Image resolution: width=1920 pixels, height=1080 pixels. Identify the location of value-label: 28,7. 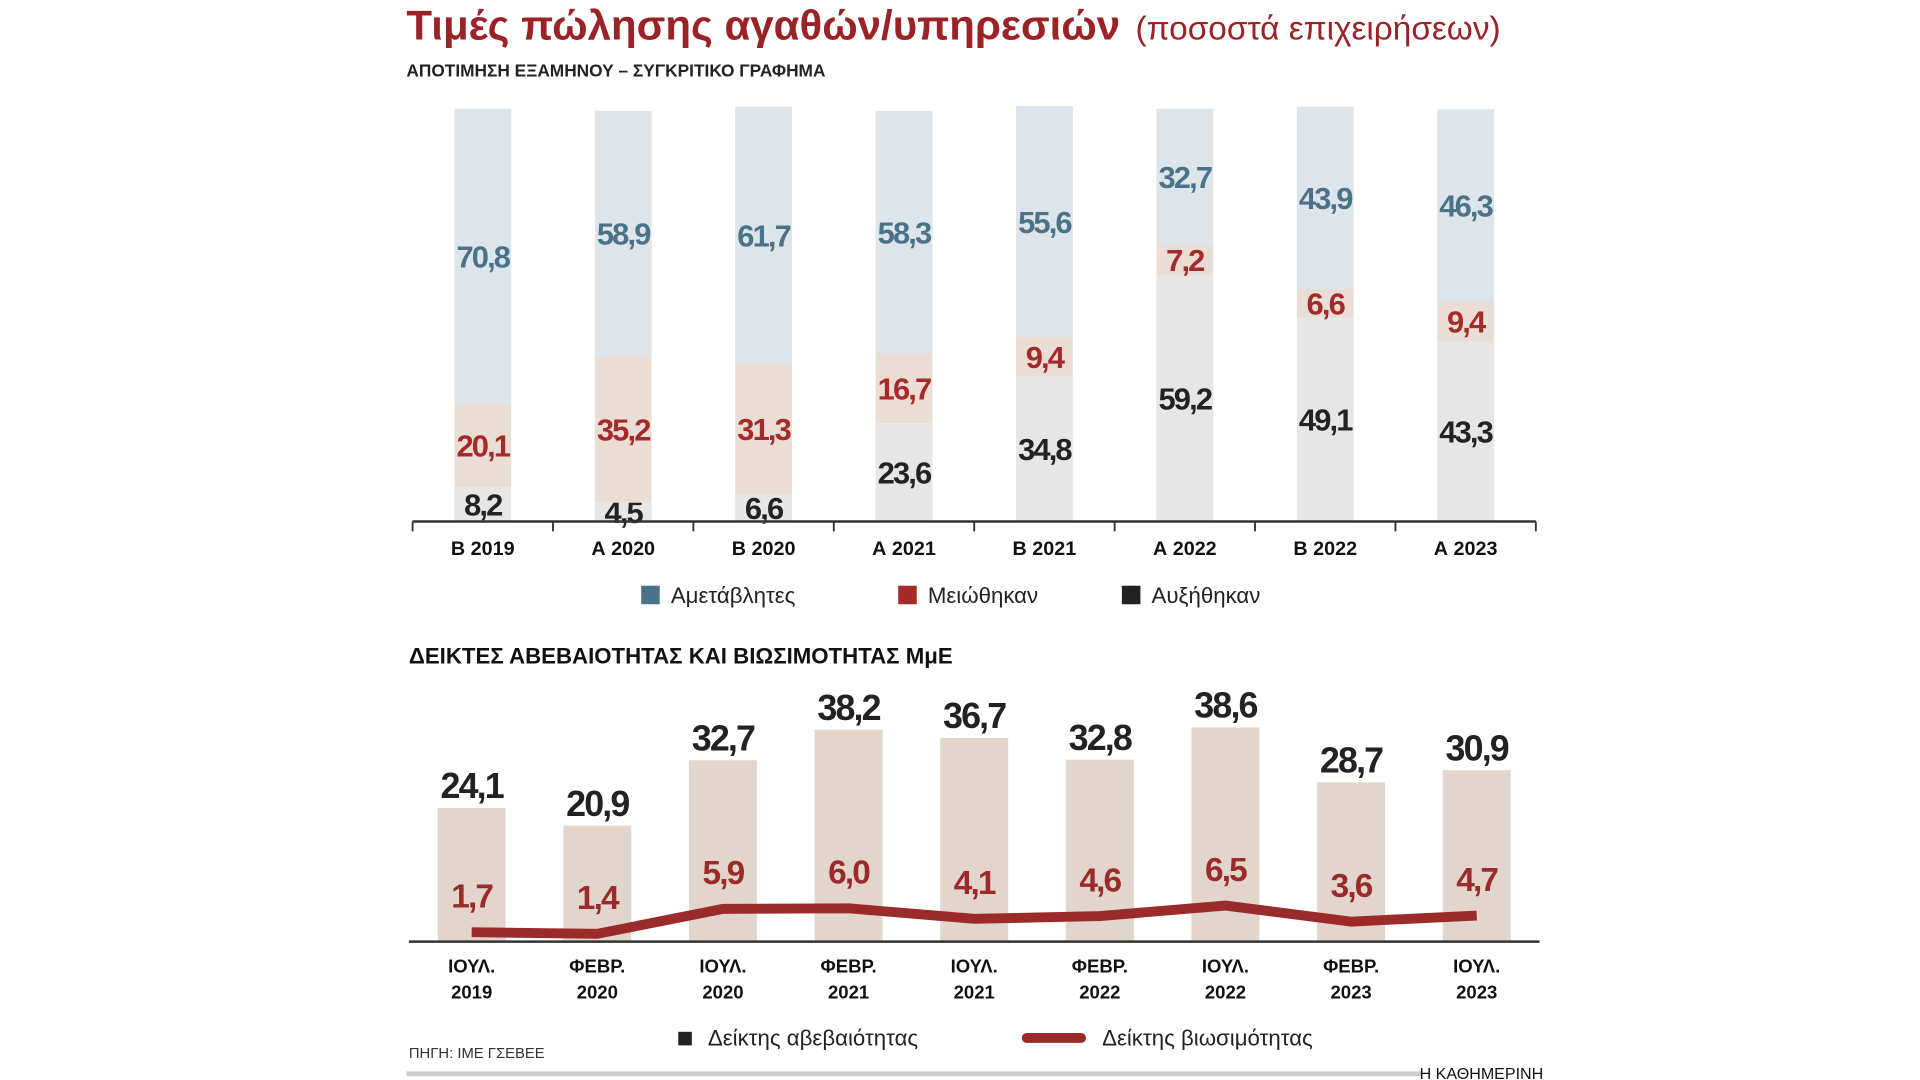
(1351, 761).